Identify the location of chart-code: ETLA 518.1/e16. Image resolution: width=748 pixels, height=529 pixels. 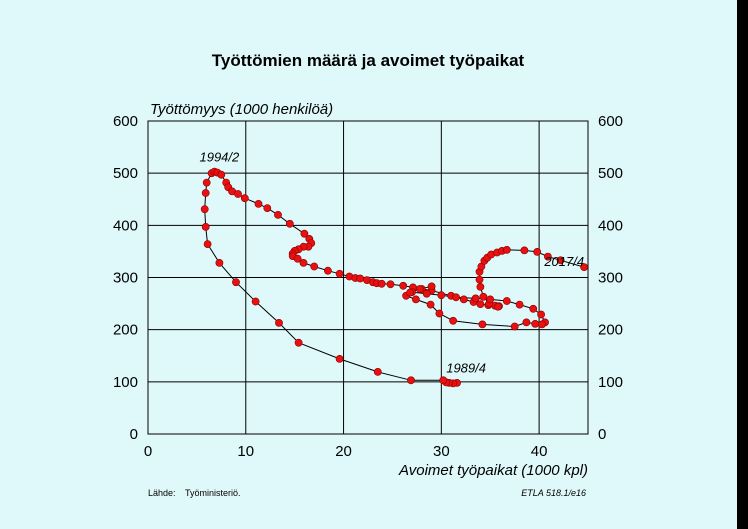
(553, 493).